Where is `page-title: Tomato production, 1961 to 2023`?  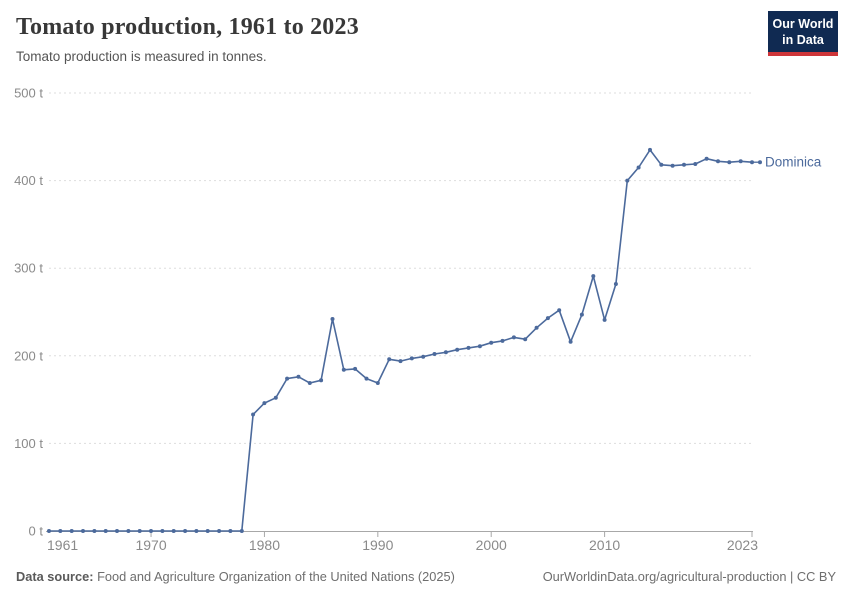
page-title: Tomato production, 1961 to 2023 is located at coordinates (187, 27).